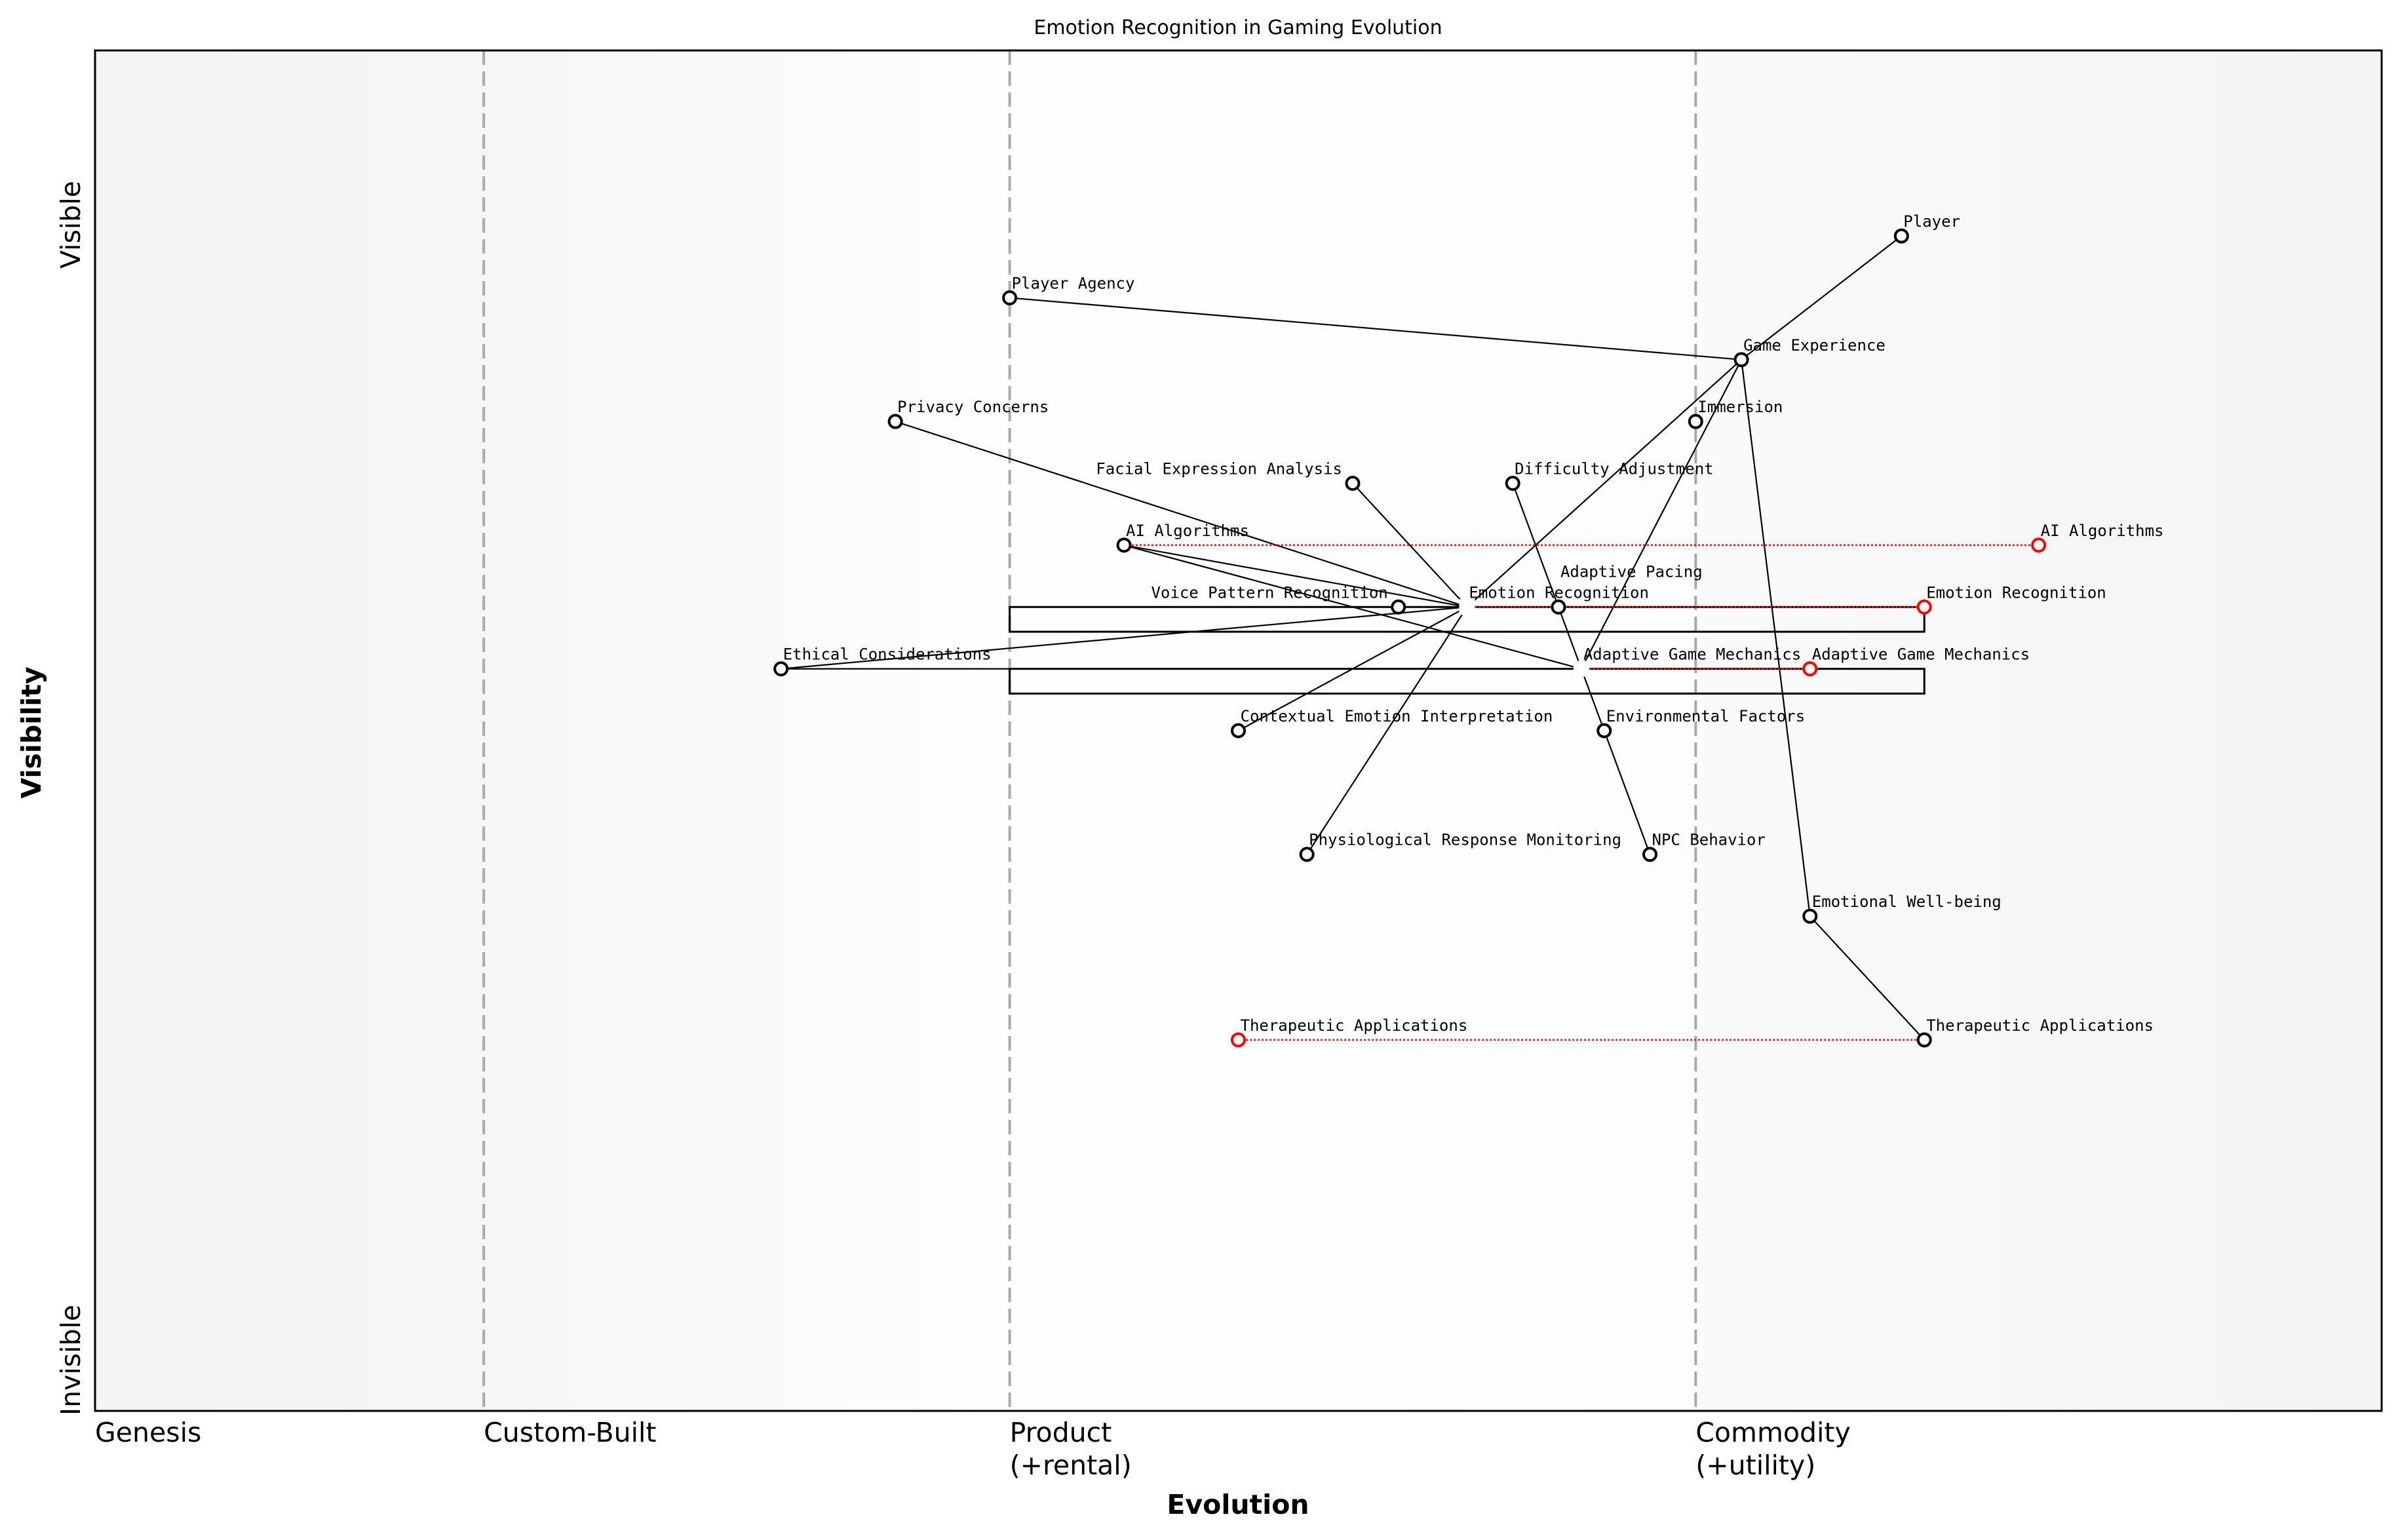 The image size is (2400, 1540). I want to click on y-axis-title: Visibility, so click(31, 732).